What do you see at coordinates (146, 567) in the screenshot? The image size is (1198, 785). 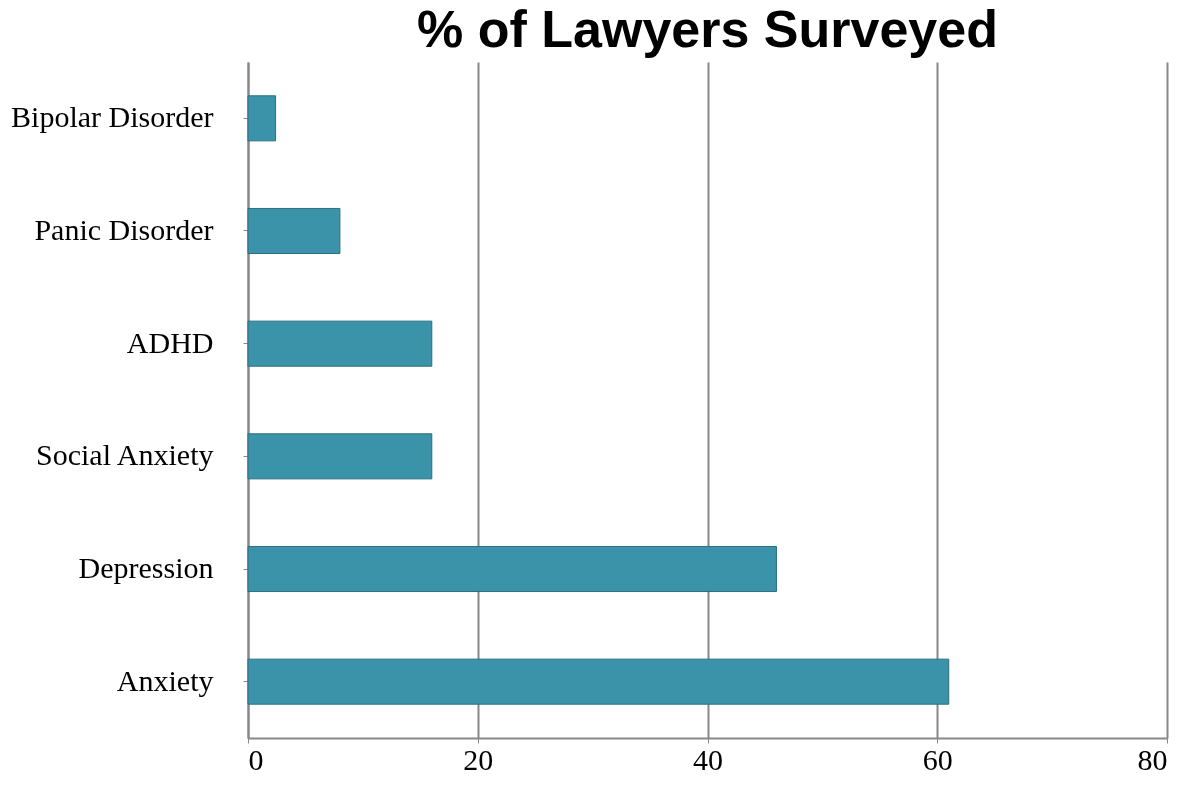 I see `y-tick-label: Depression` at bounding box center [146, 567].